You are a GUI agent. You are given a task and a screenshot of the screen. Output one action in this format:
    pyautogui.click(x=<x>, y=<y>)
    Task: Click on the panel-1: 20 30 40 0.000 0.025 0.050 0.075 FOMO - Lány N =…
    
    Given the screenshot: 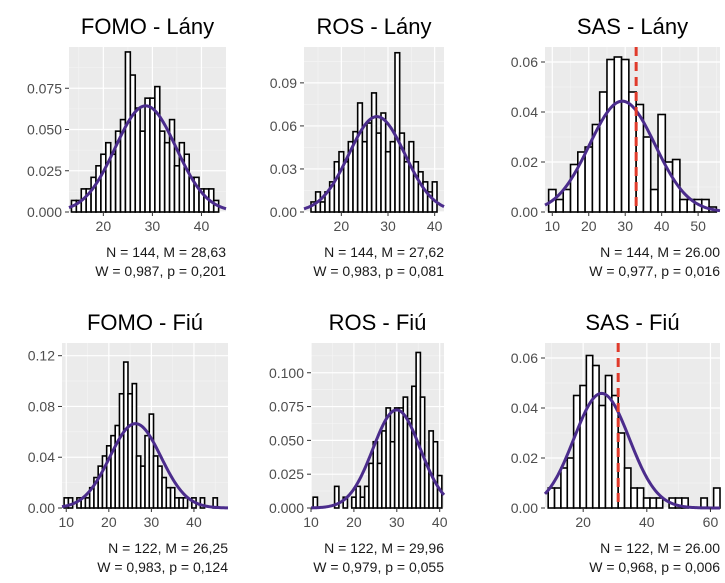 What is the action you would take?
    pyautogui.click(x=127, y=146)
    